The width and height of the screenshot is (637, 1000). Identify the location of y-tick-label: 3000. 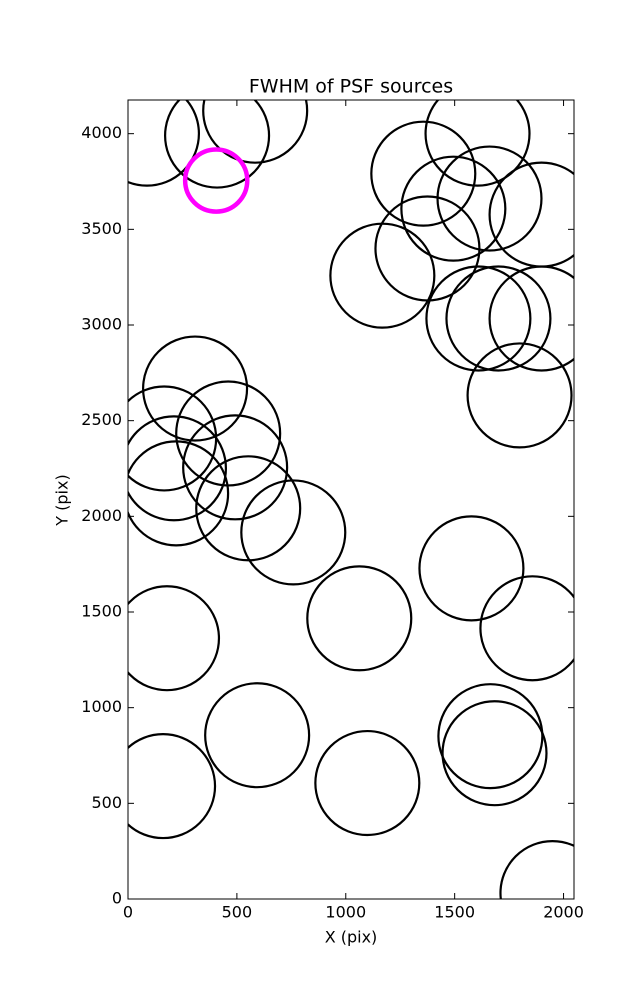
(101, 324).